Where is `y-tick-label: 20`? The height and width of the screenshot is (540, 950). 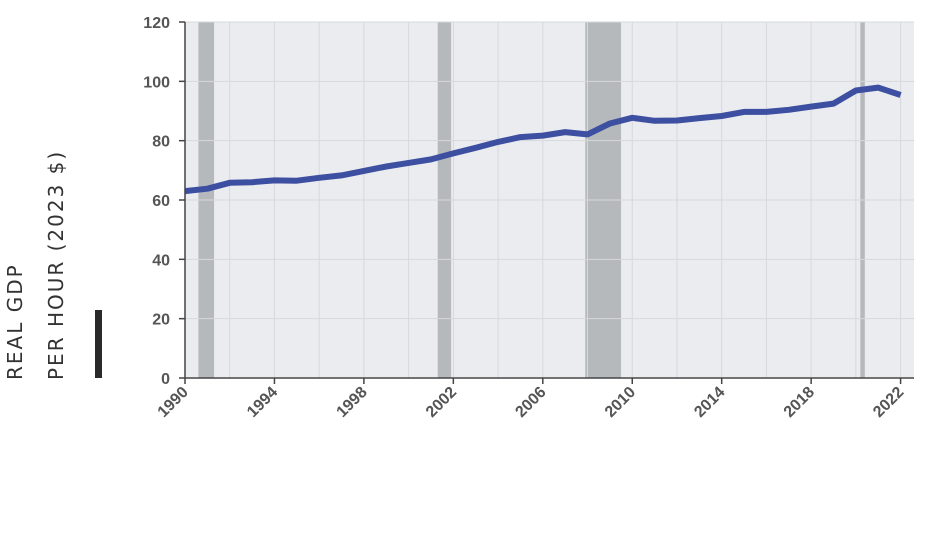 y-tick-label: 20 is located at coordinates (161, 320).